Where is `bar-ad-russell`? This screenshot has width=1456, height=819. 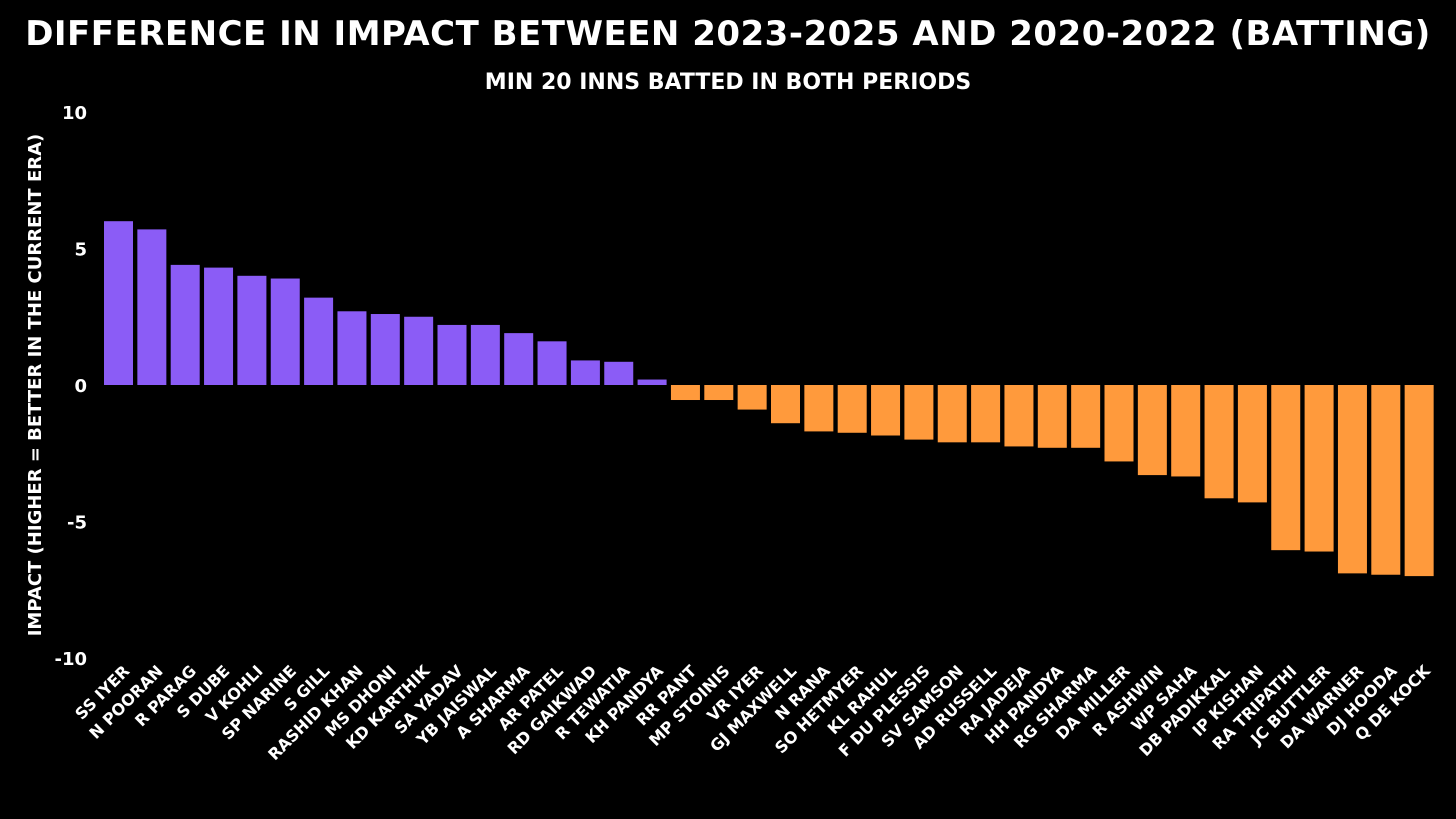
bar-ad-russell is located at coordinates (986, 414).